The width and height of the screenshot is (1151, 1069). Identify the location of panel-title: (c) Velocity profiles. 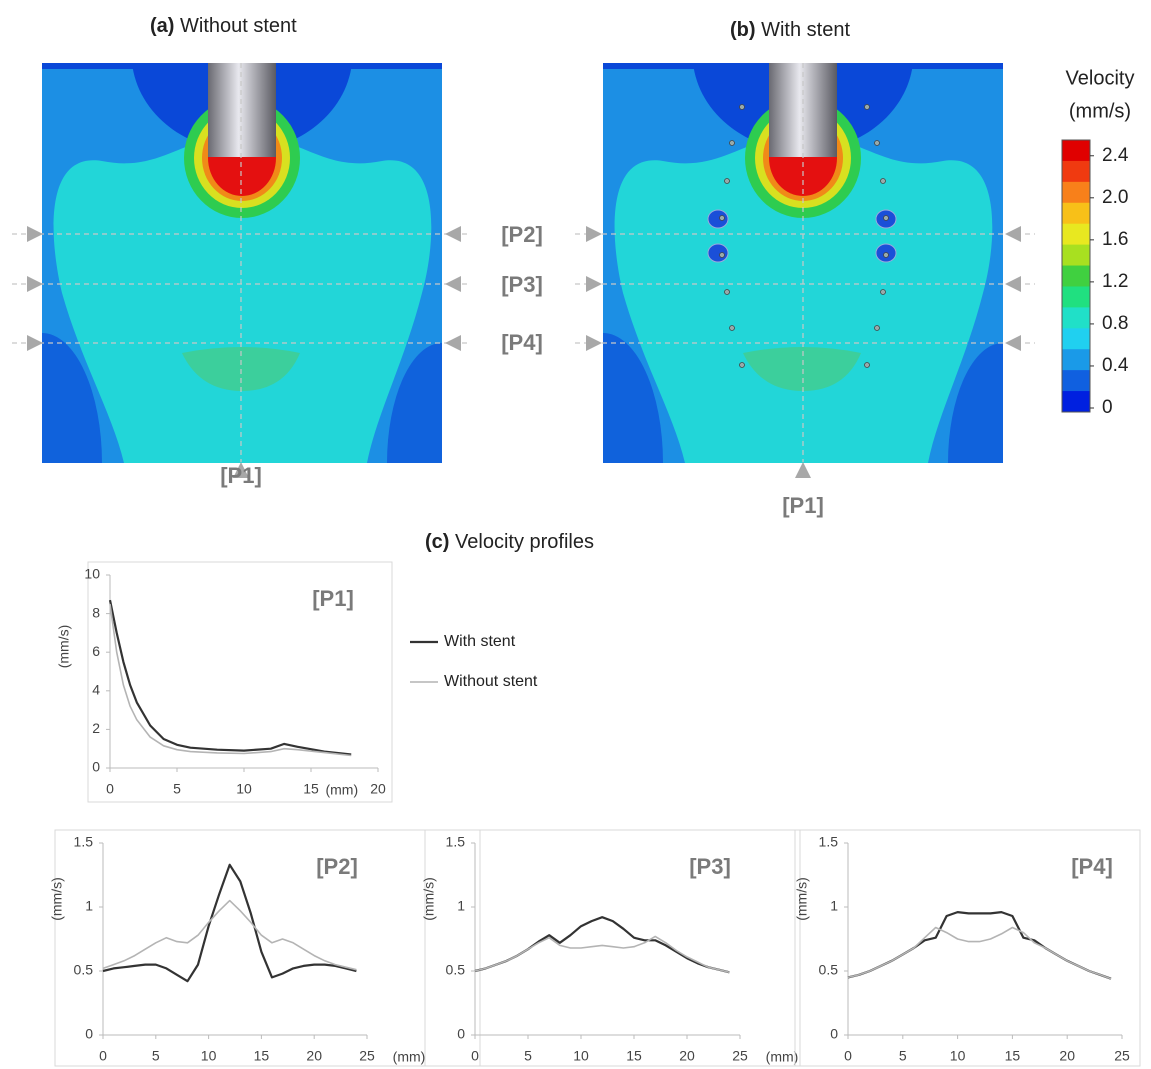
(509, 542).